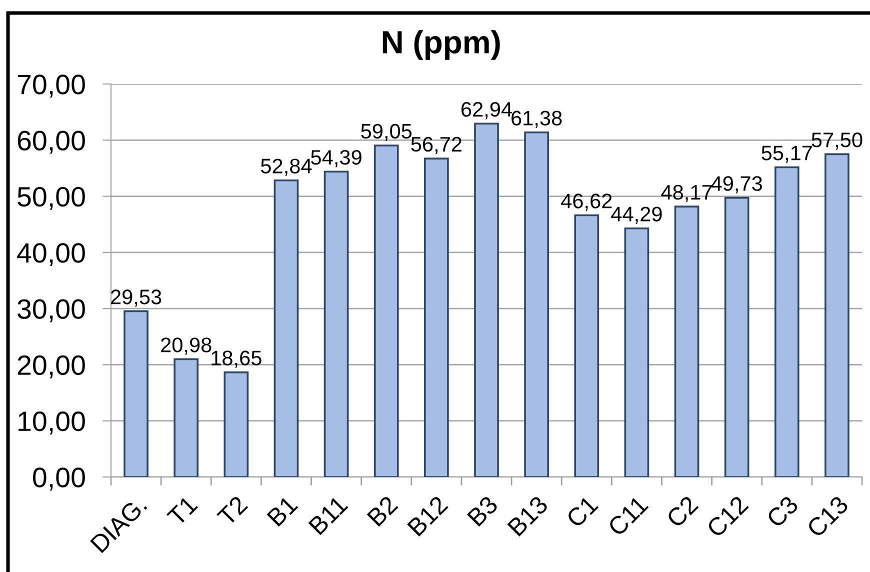 The height and width of the screenshot is (572, 870). I want to click on chart-title: N (ppm), so click(441, 45).